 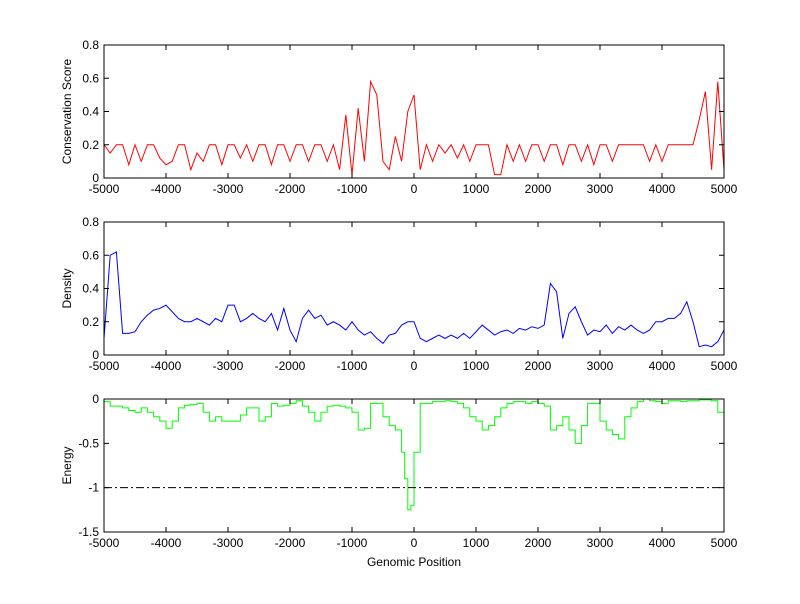 What do you see at coordinates (88, 532) in the screenshot?
I see `y-tick-label: -1.5` at bounding box center [88, 532].